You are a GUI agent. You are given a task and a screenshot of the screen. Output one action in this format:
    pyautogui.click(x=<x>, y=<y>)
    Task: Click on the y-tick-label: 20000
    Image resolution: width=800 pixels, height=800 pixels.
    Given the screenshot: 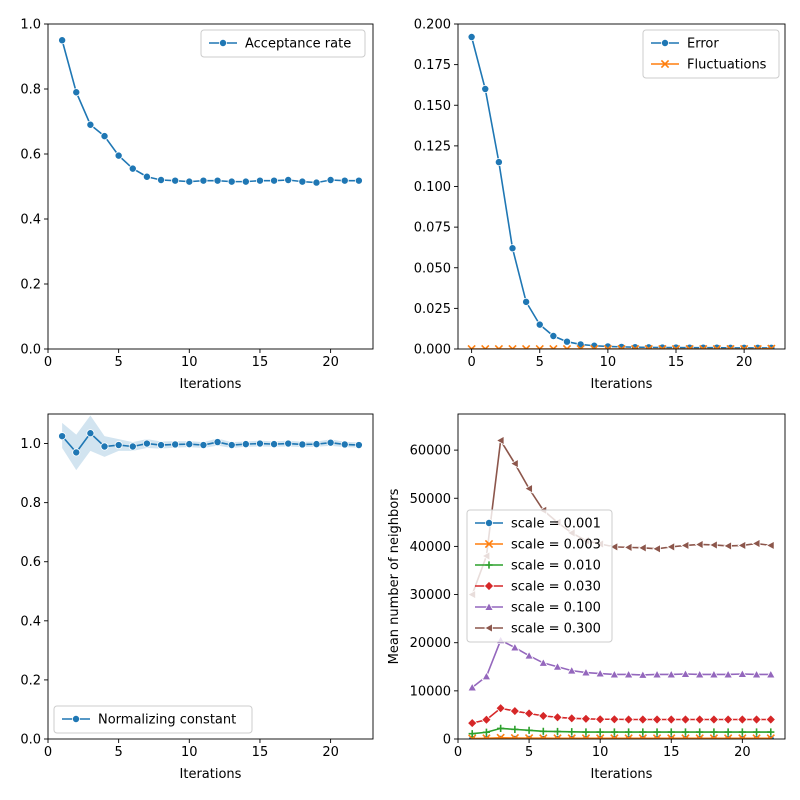 What is the action you would take?
    pyautogui.click(x=430, y=643)
    